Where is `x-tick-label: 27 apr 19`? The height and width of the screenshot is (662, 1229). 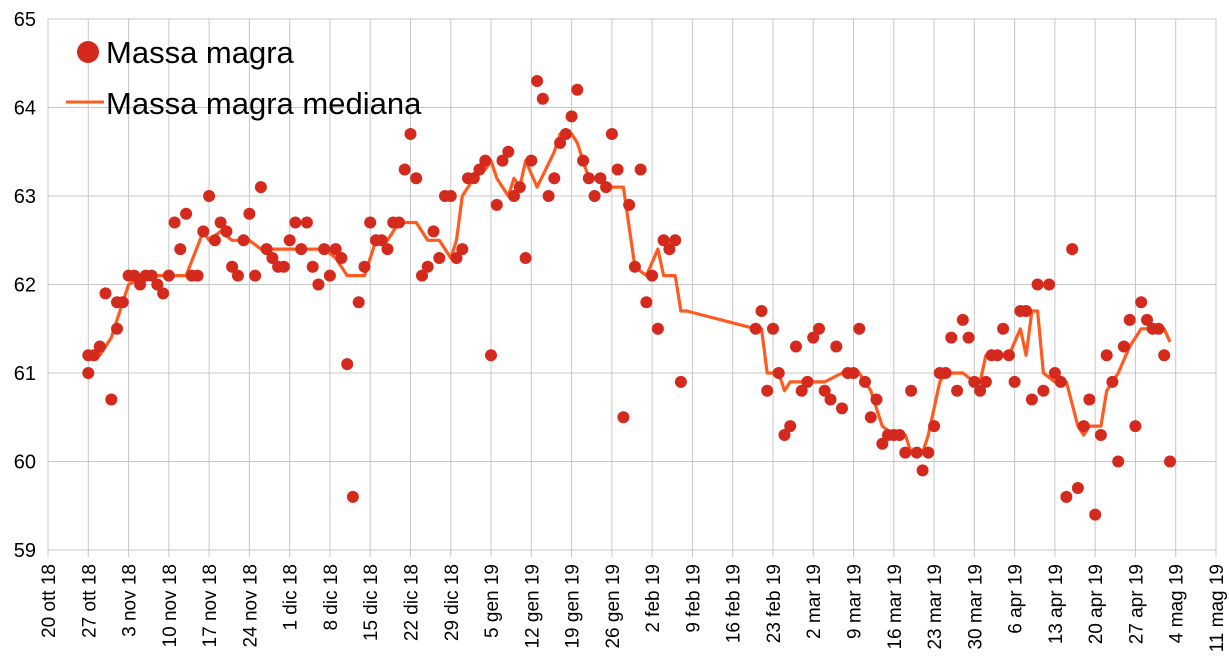 x-tick-label: 27 apr 19 is located at coordinates (1136, 604).